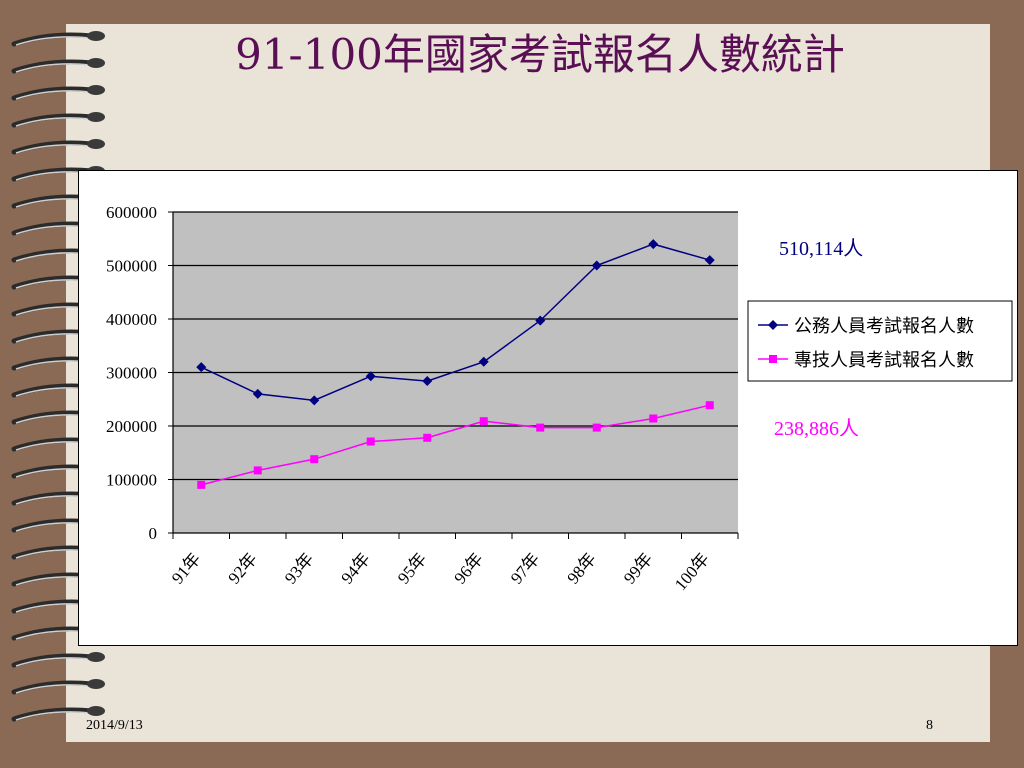 Image resolution: width=1024 pixels, height=768 pixels. What do you see at coordinates (186, 568) in the screenshot?
I see `x-tick-label: 91年` at bounding box center [186, 568].